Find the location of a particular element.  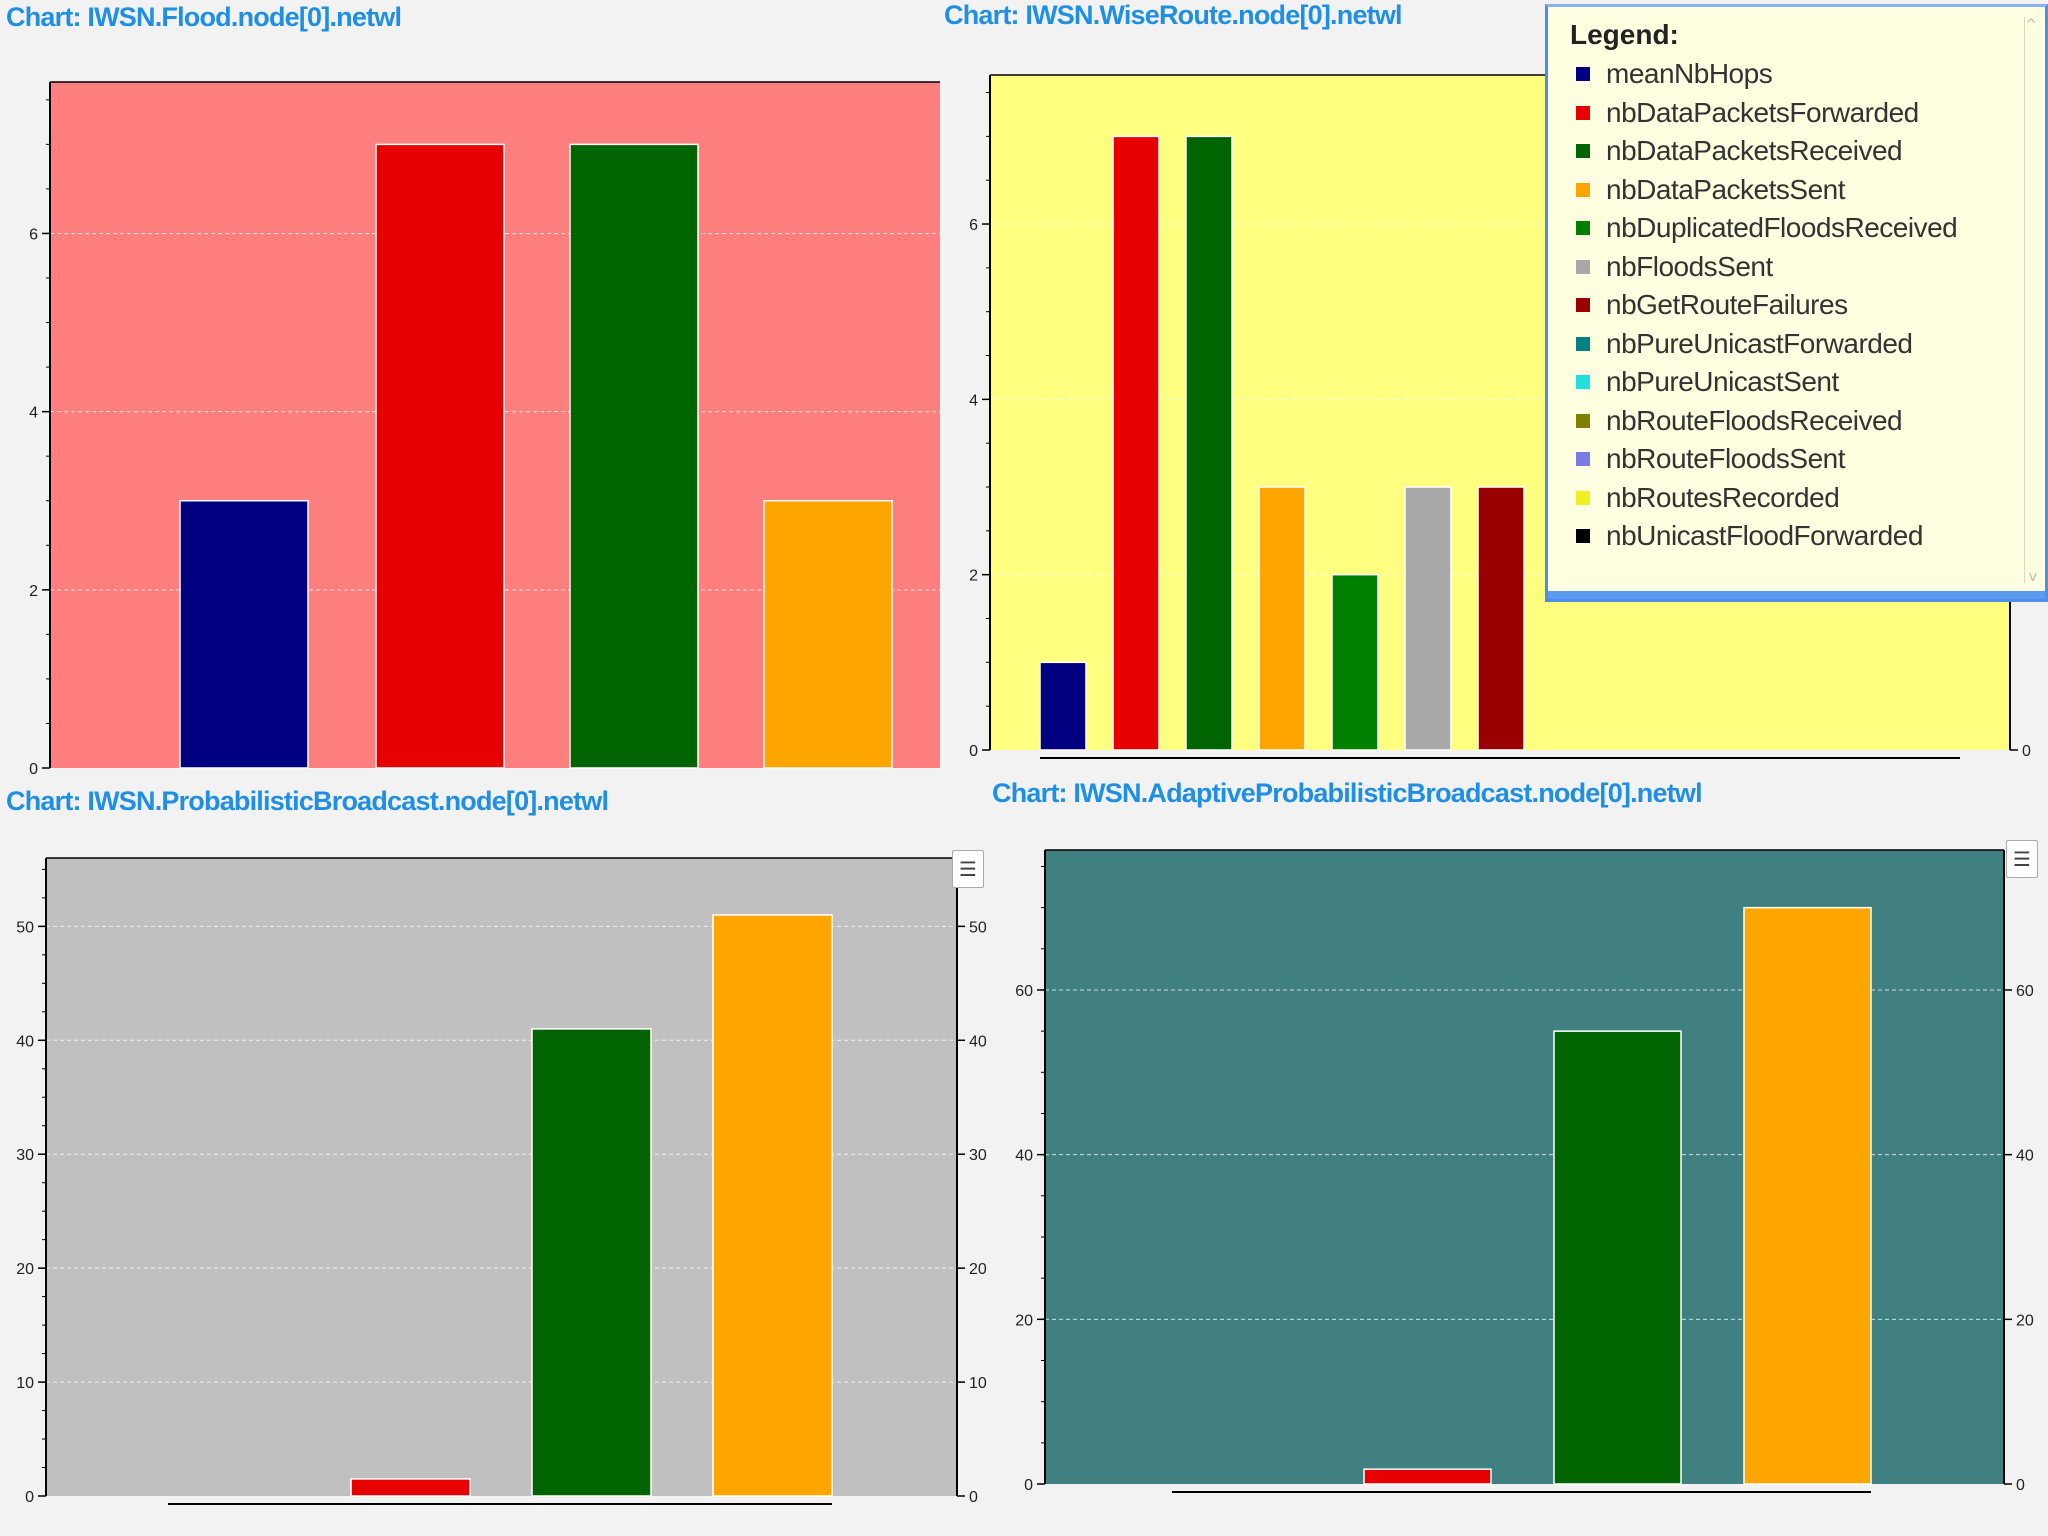

right-y-tick-label: 10 is located at coordinates (978, 1383).